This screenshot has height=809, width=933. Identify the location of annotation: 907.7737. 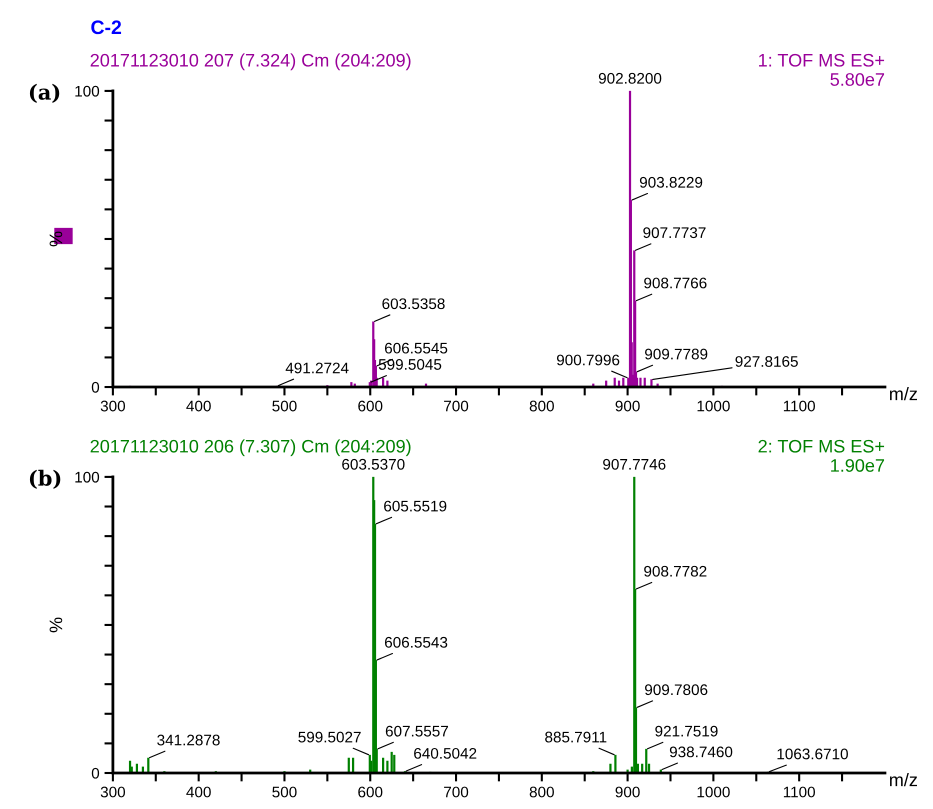
(674, 232).